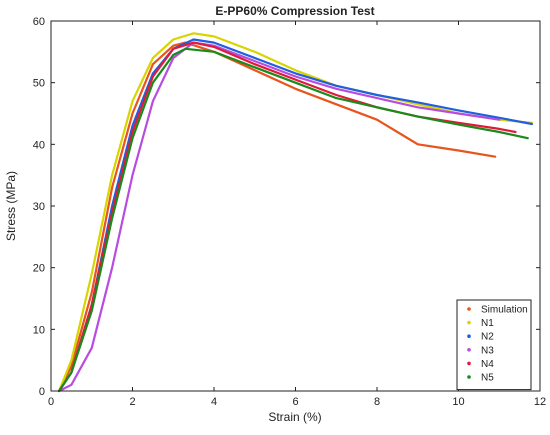 This screenshot has width=550, height=435. What do you see at coordinates (469, 363) in the screenshot?
I see `legend-marker-n4` at bounding box center [469, 363].